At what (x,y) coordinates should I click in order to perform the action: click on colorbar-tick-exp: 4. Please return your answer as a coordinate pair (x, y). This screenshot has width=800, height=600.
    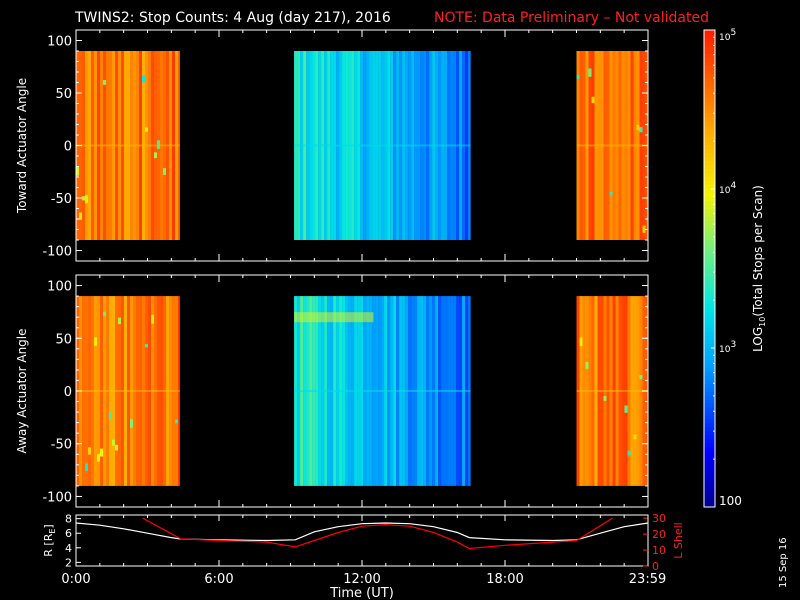
    Looking at the image, I should click on (733, 186).